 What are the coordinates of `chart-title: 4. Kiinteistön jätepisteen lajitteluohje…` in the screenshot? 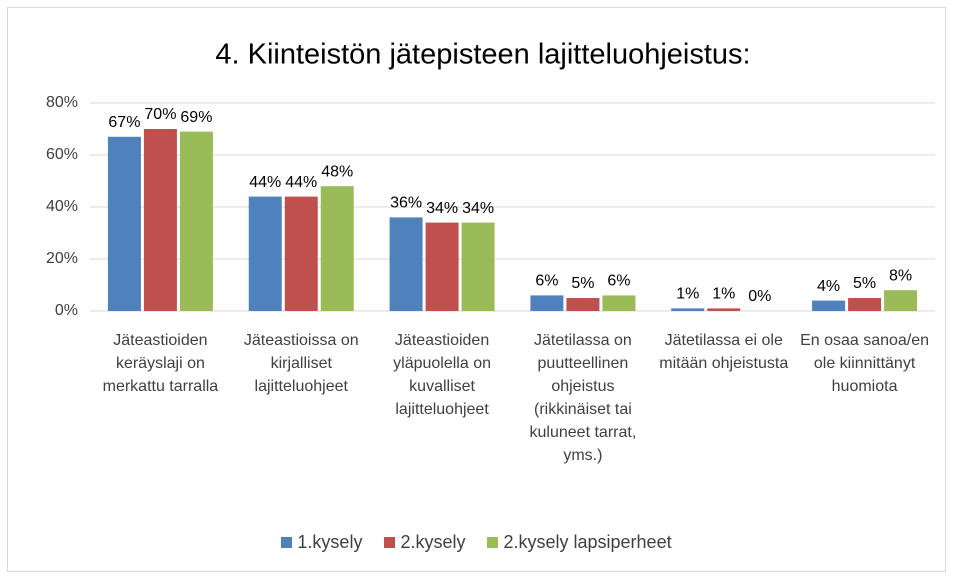 It's located at (482, 55).